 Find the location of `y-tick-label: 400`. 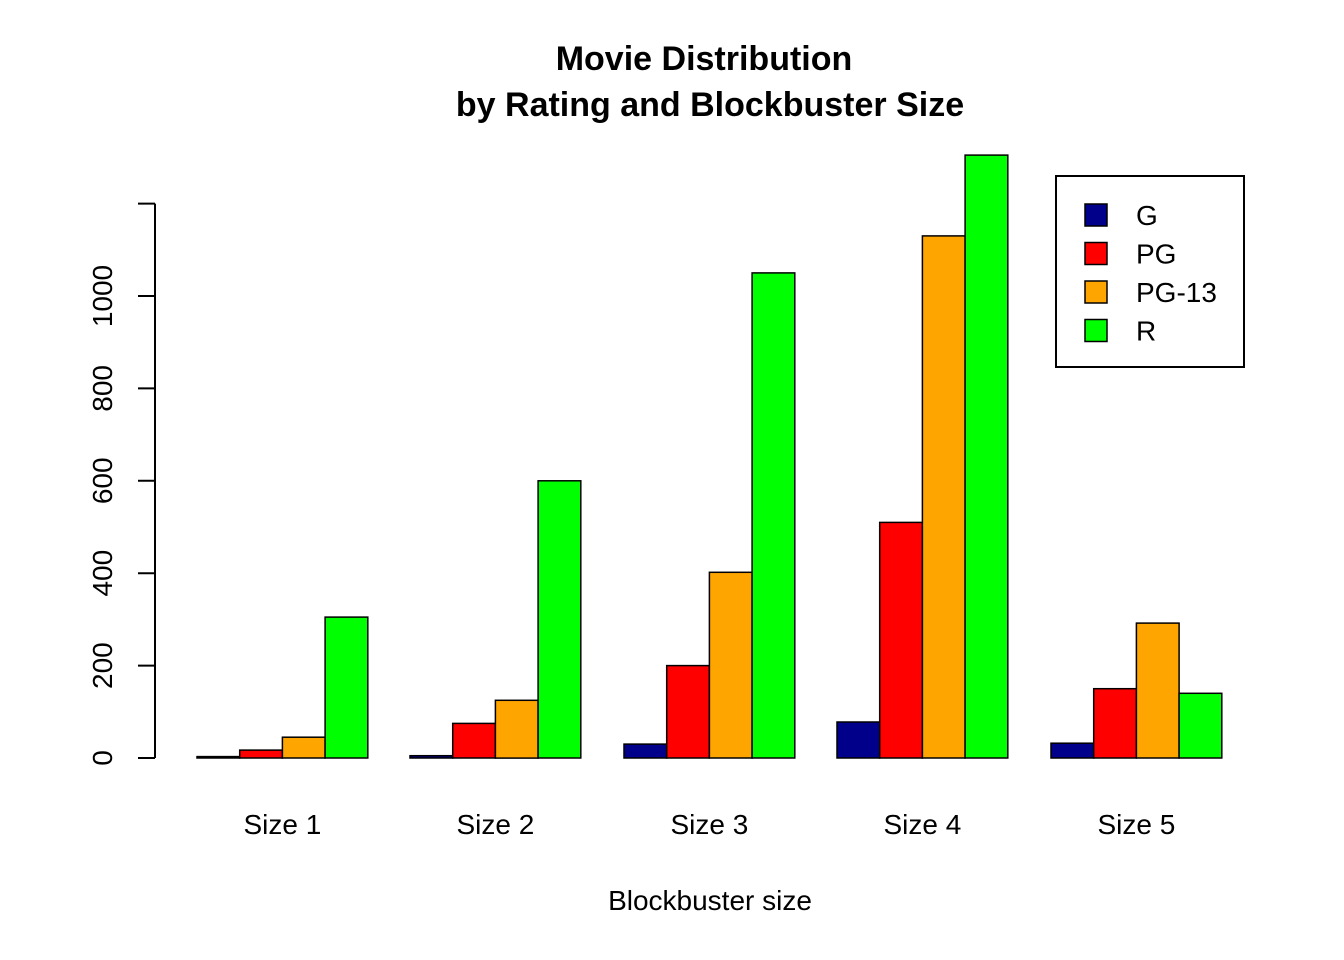

y-tick-label: 400 is located at coordinates (102, 573).